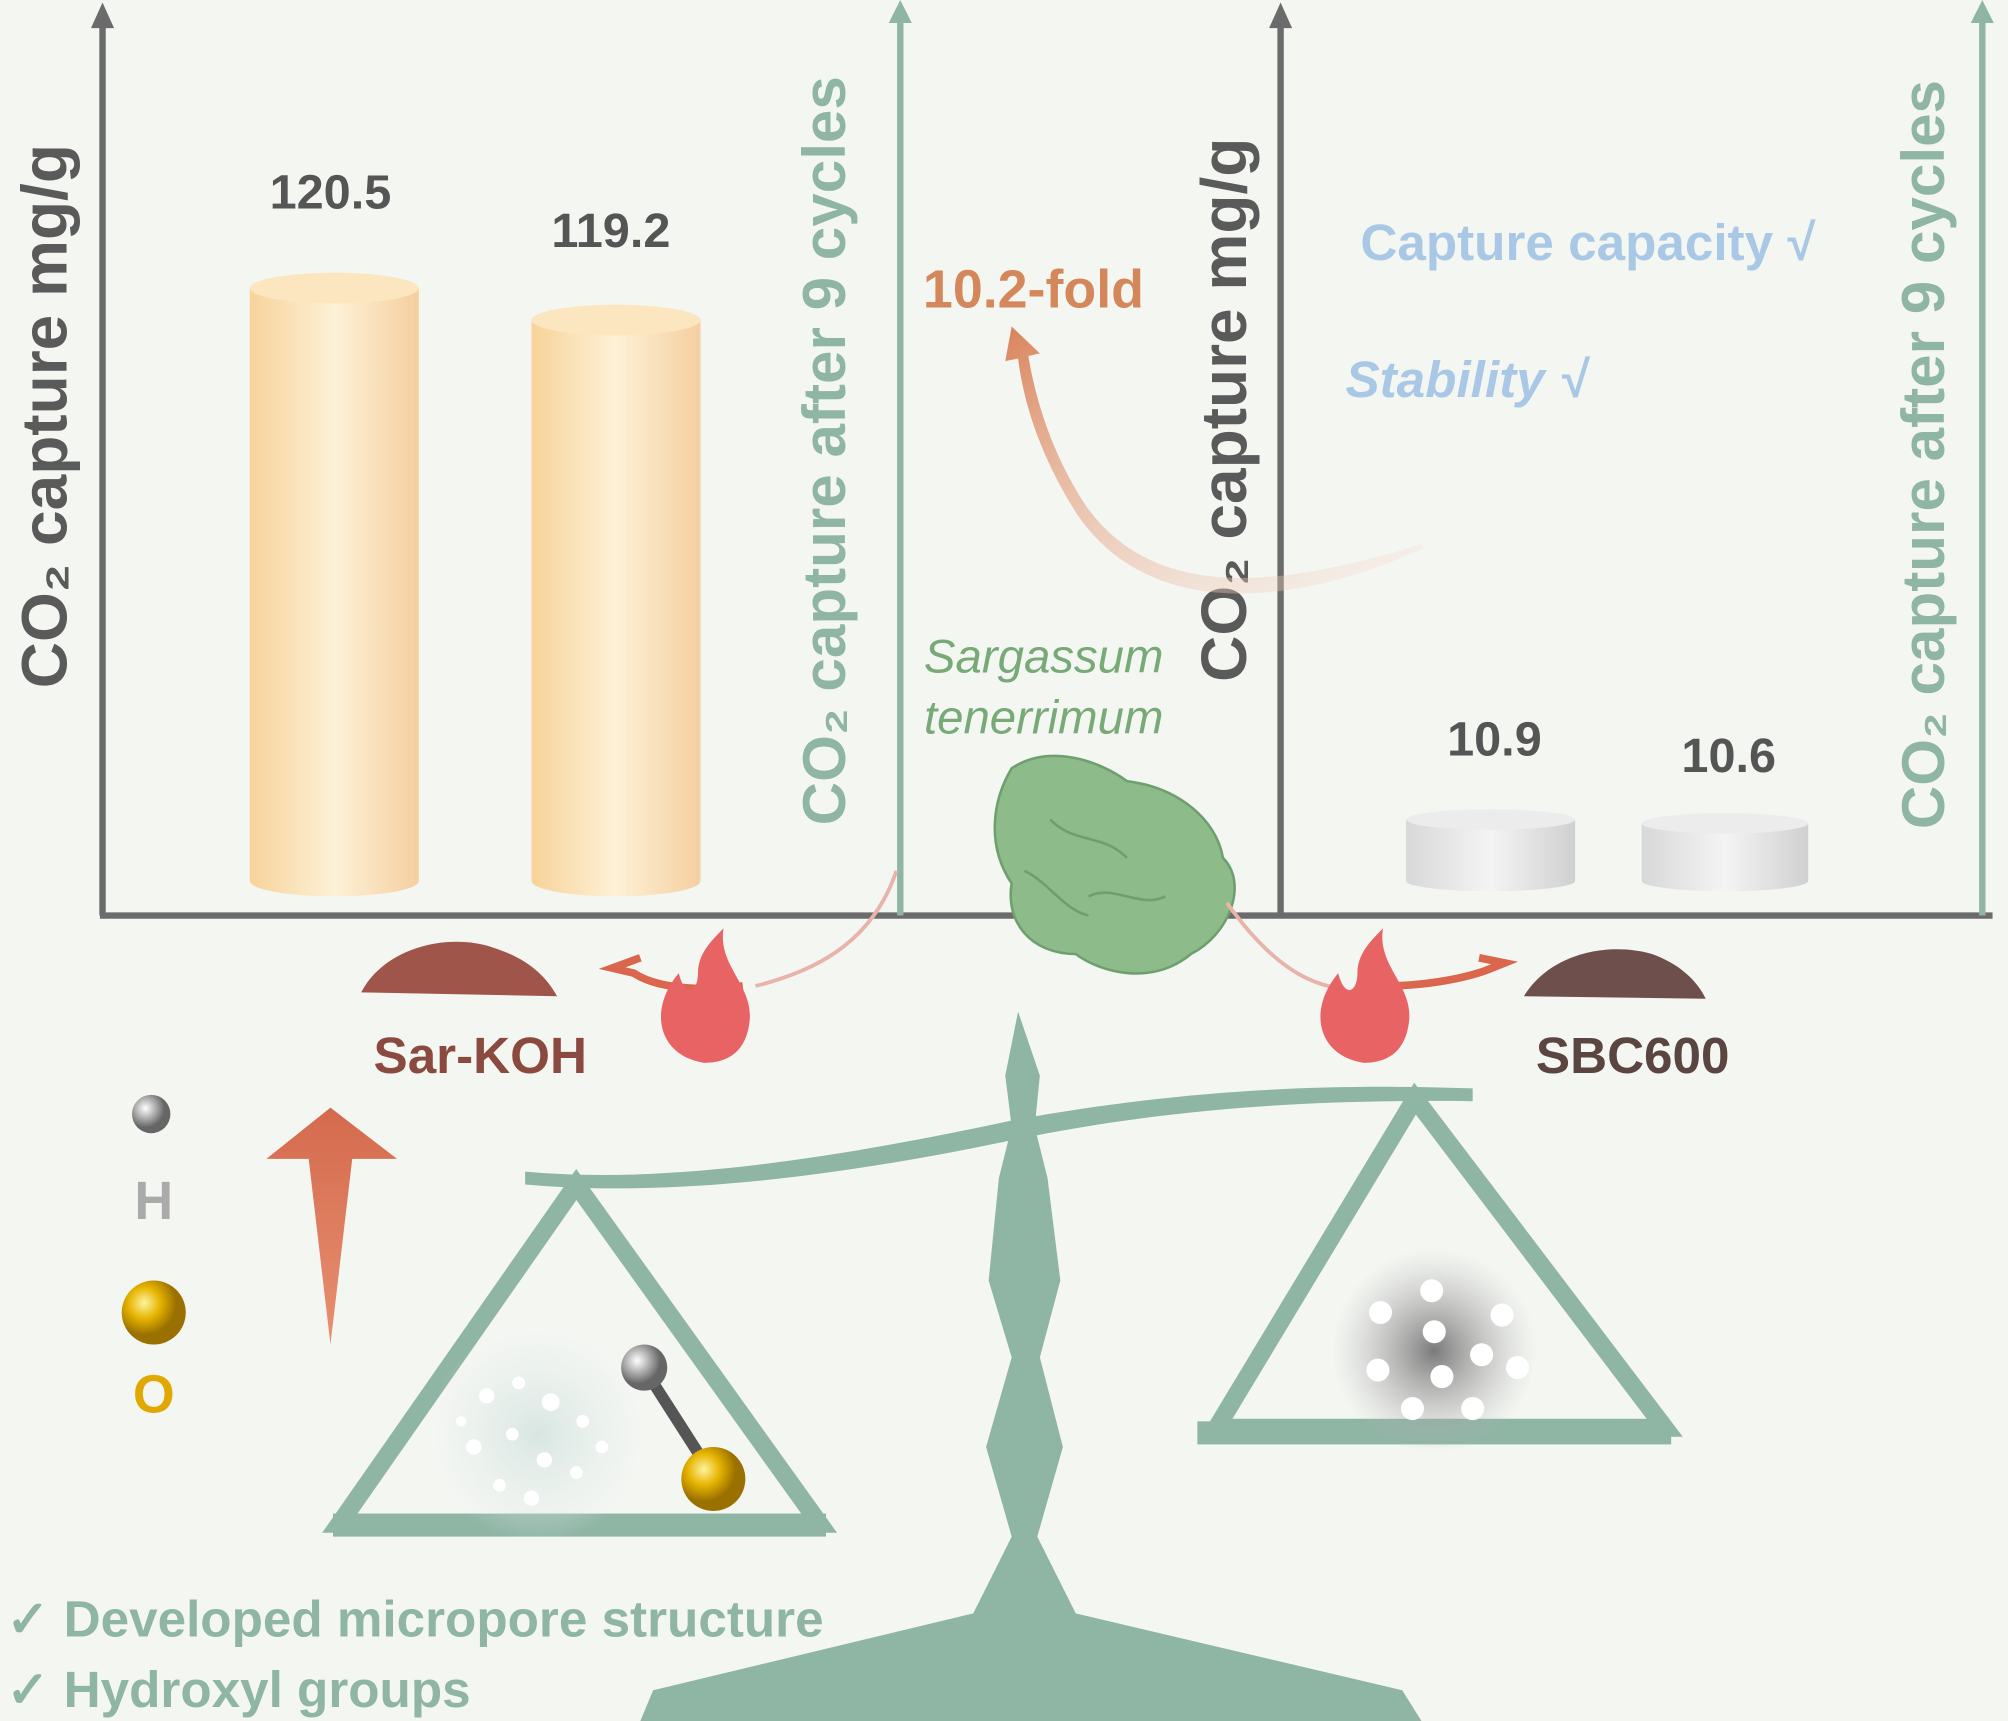 This screenshot has height=1721, width=2008. What do you see at coordinates (331, 193) in the screenshot?
I see `value-label: 120.5` at bounding box center [331, 193].